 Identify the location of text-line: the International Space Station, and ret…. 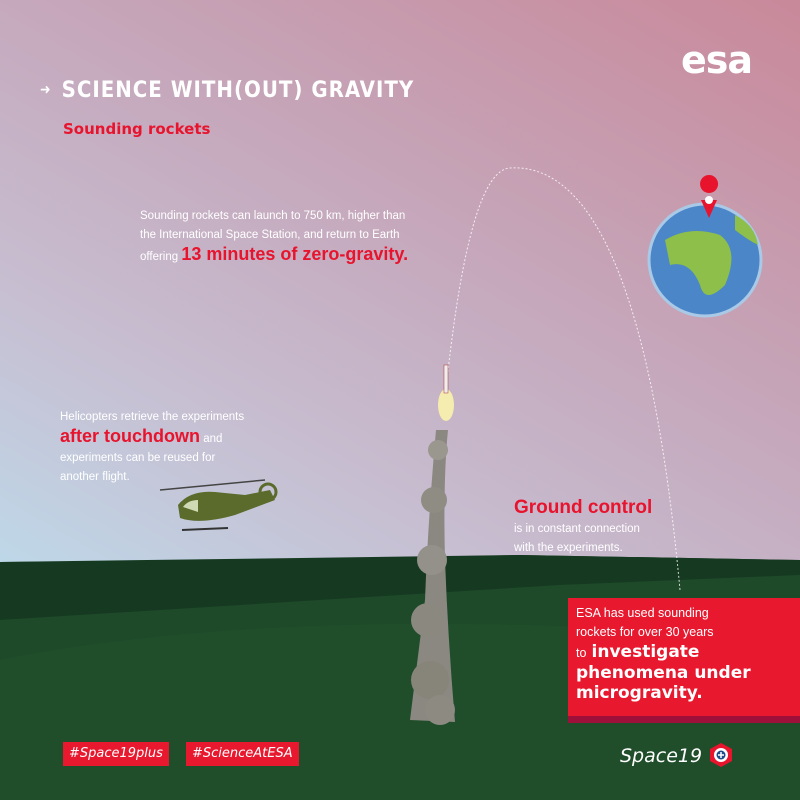
(270, 235).